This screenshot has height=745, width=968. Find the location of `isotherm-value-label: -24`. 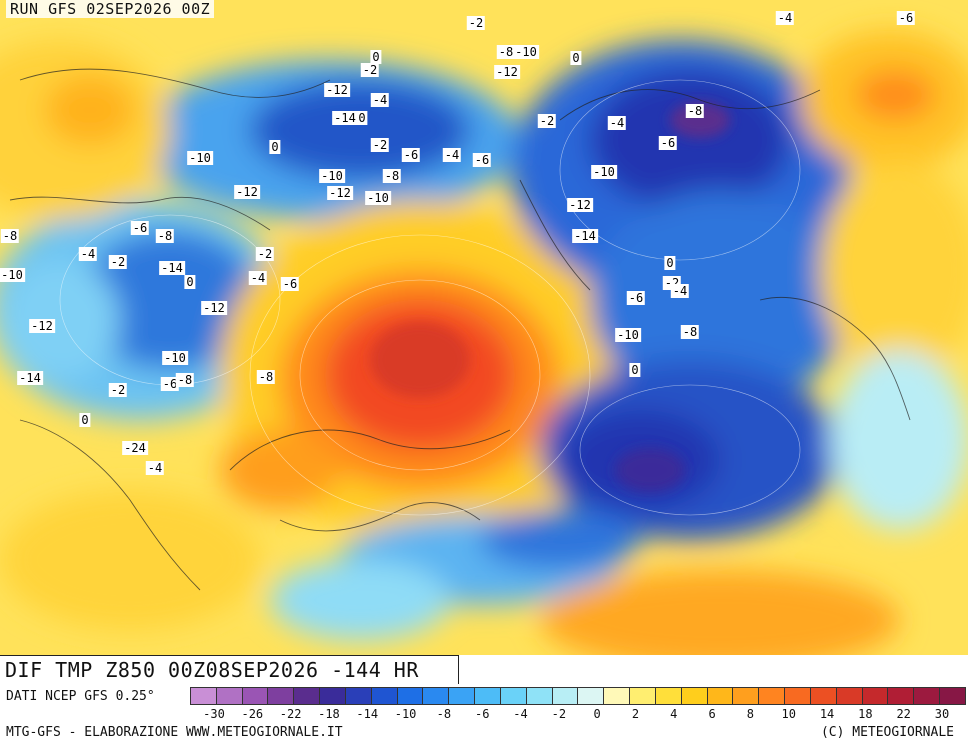

isotherm-value-label: -24 is located at coordinates (135, 448).